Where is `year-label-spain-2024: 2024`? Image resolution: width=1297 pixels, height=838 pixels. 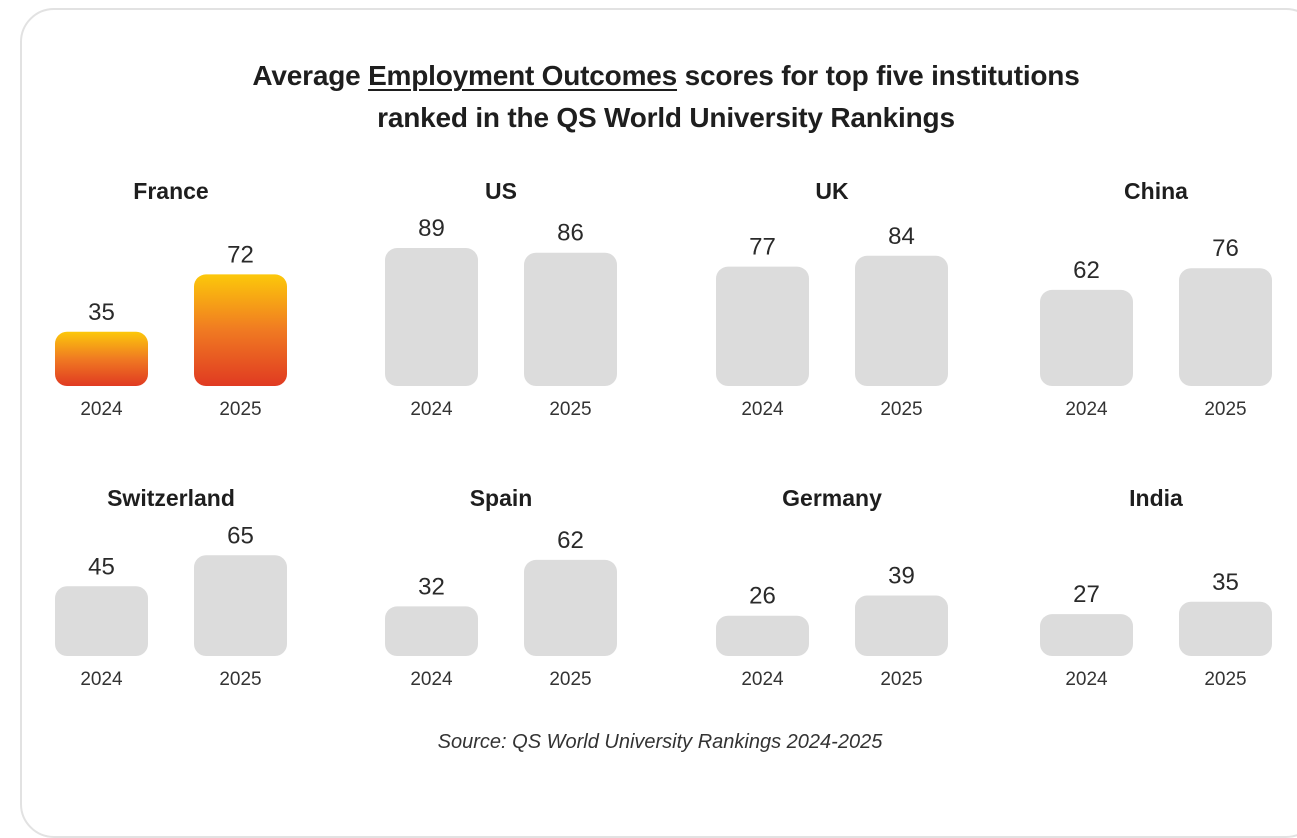 year-label-spain-2024: 2024 is located at coordinates (431, 679).